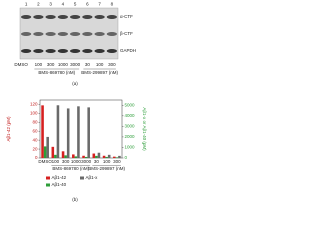 The height and width of the screenshot is (240, 320). I want to click on y2-tick-label: 1000, so click(130, 147).